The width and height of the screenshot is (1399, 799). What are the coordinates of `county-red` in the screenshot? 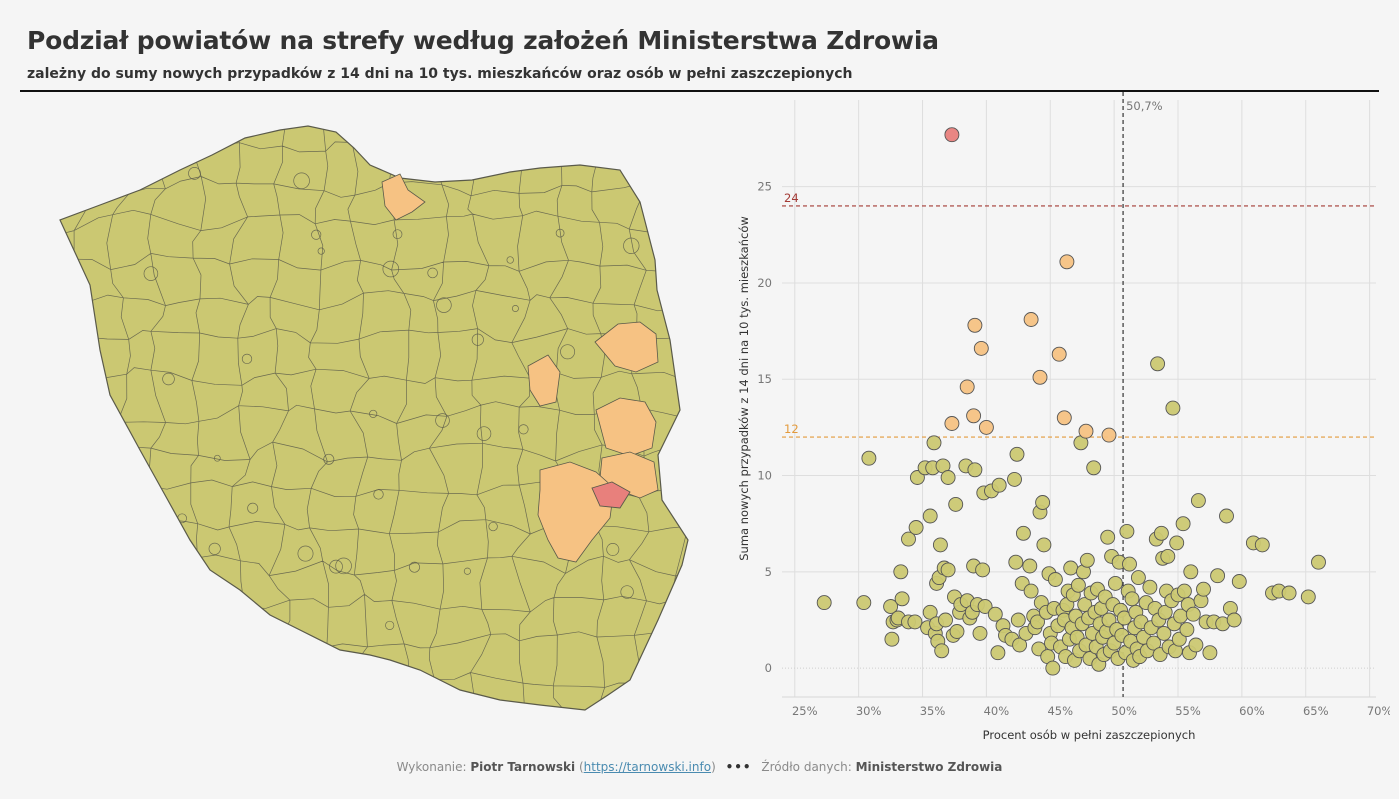 It's located at (611, 495).